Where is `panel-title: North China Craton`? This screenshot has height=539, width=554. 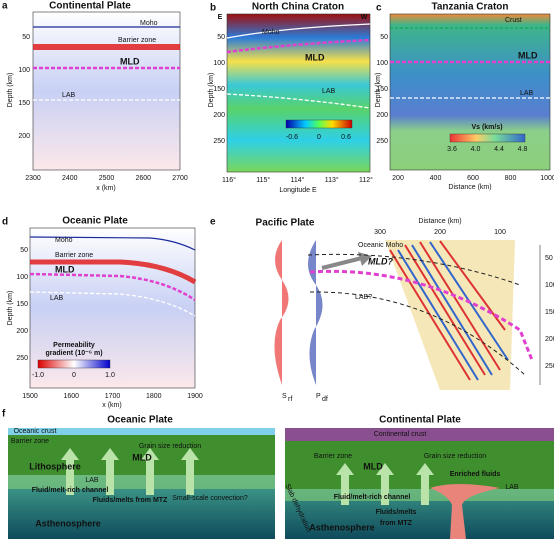 panel-title: North China Craton is located at coordinates (298, 7).